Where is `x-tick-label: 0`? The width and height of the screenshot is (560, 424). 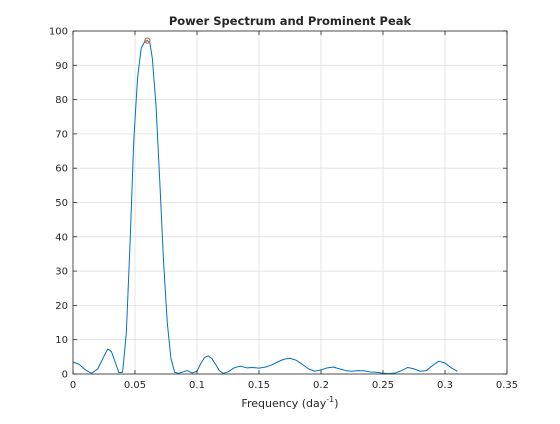 x-tick-label: 0 is located at coordinates (73, 385).